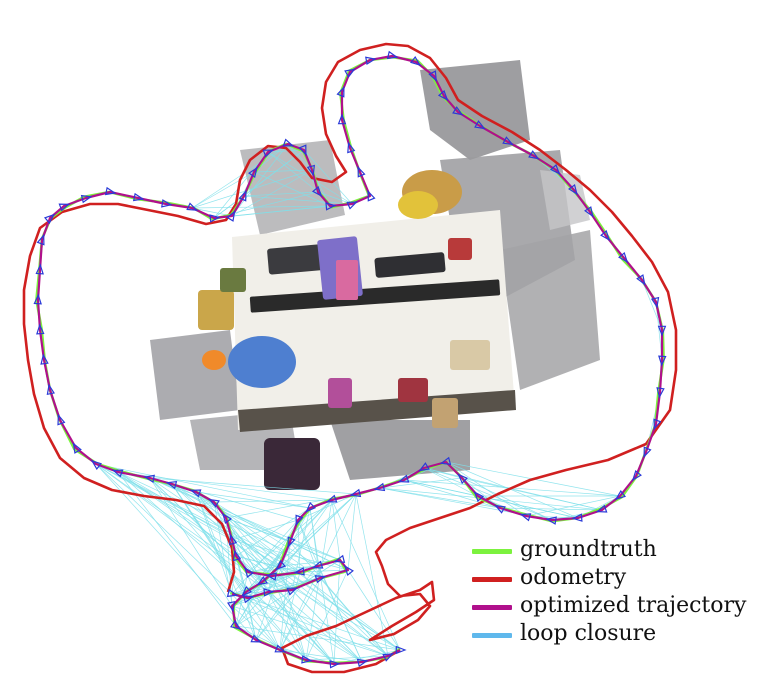  Describe the element at coordinates (418, 205) in the screenshot. I see `plant-object` at that location.